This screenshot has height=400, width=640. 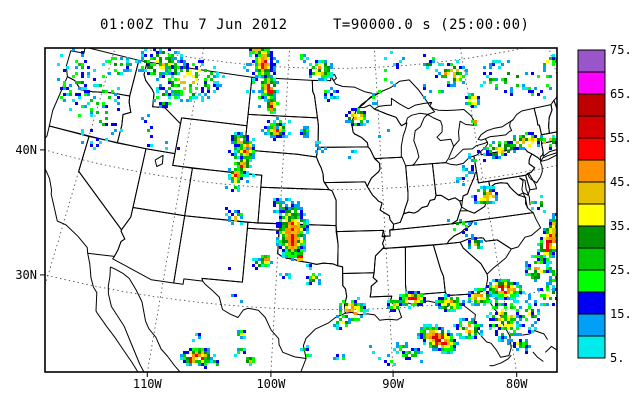 I want to click on boundary-mxBaja, so click(x=116, y=312).